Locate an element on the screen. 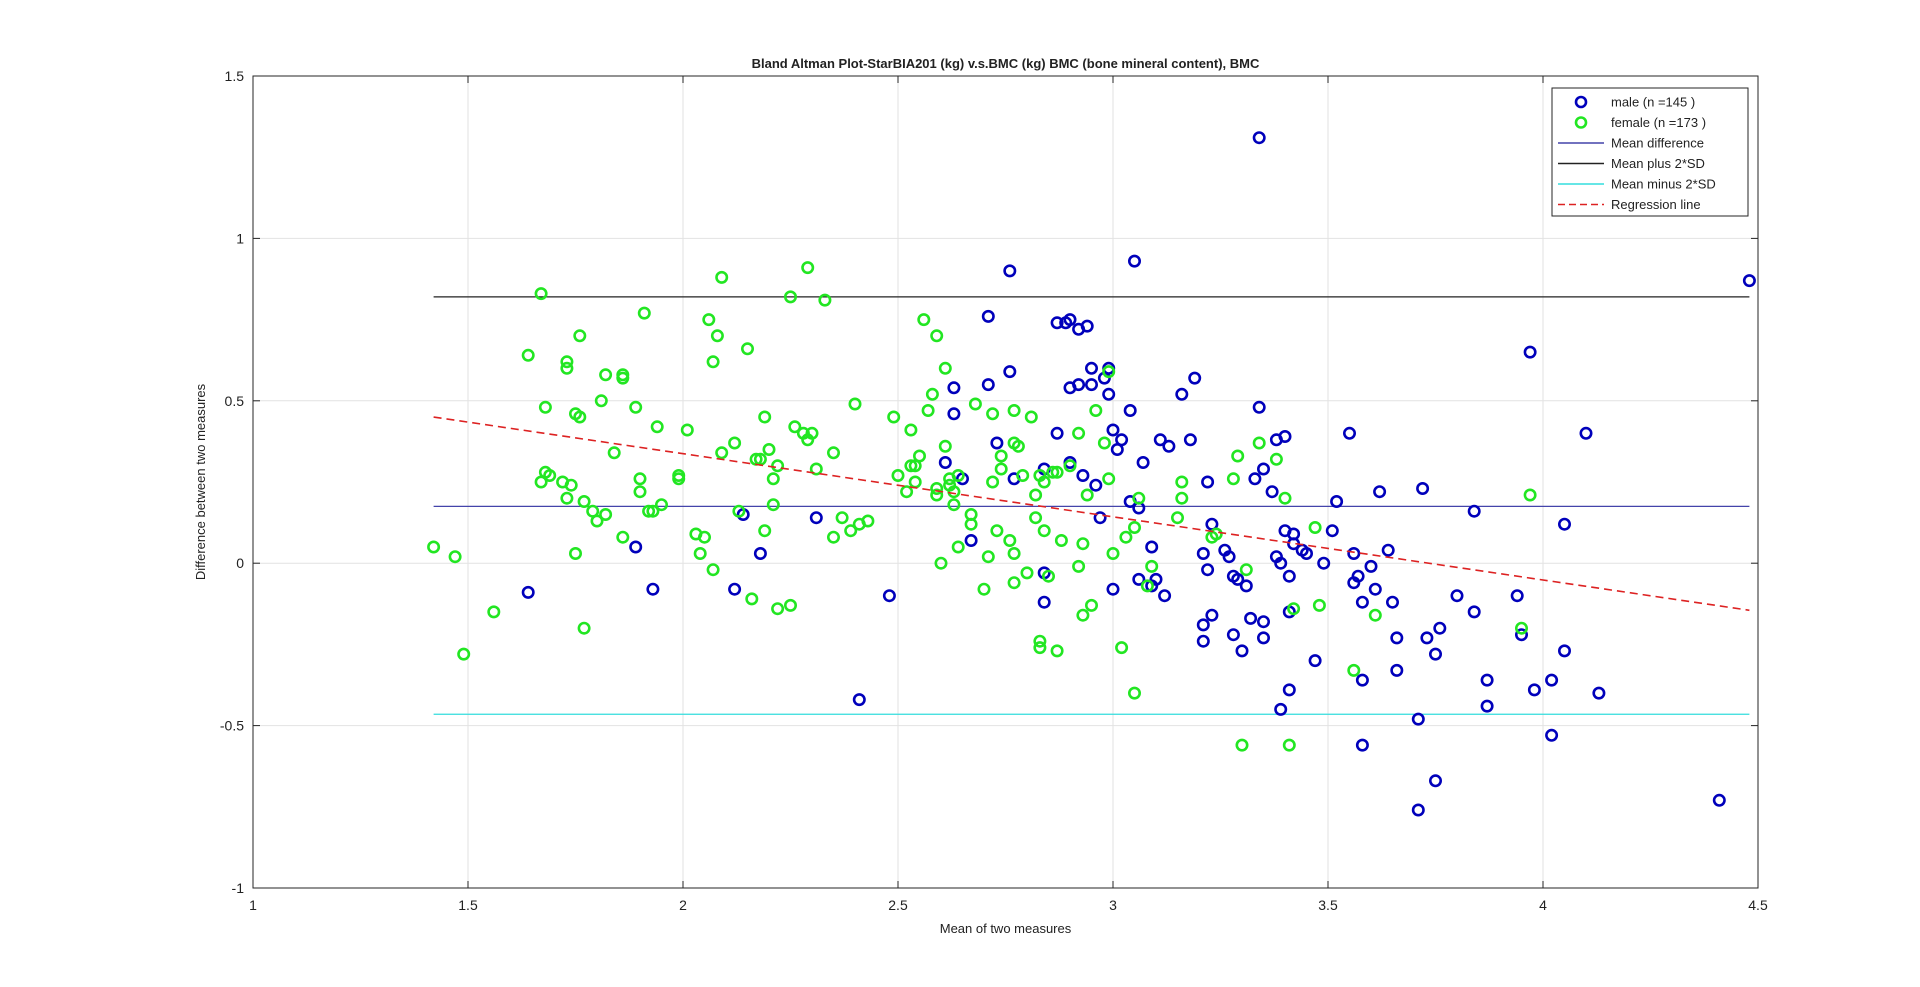 The height and width of the screenshot is (987, 1920). x-tick-label: 4 is located at coordinates (1543, 905).